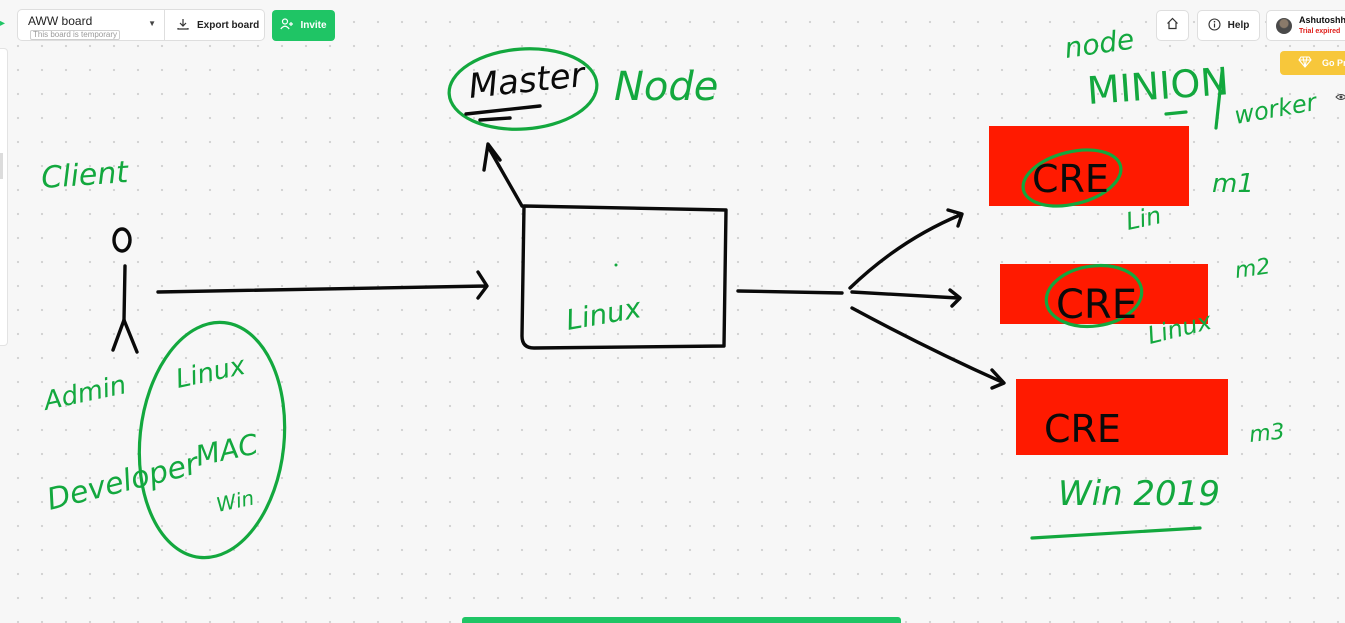 This screenshot has width=1345, height=623. What do you see at coordinates (123, 482) in the screenshot?
I see `developer-label: Developer` at bounding box center [123, 482].